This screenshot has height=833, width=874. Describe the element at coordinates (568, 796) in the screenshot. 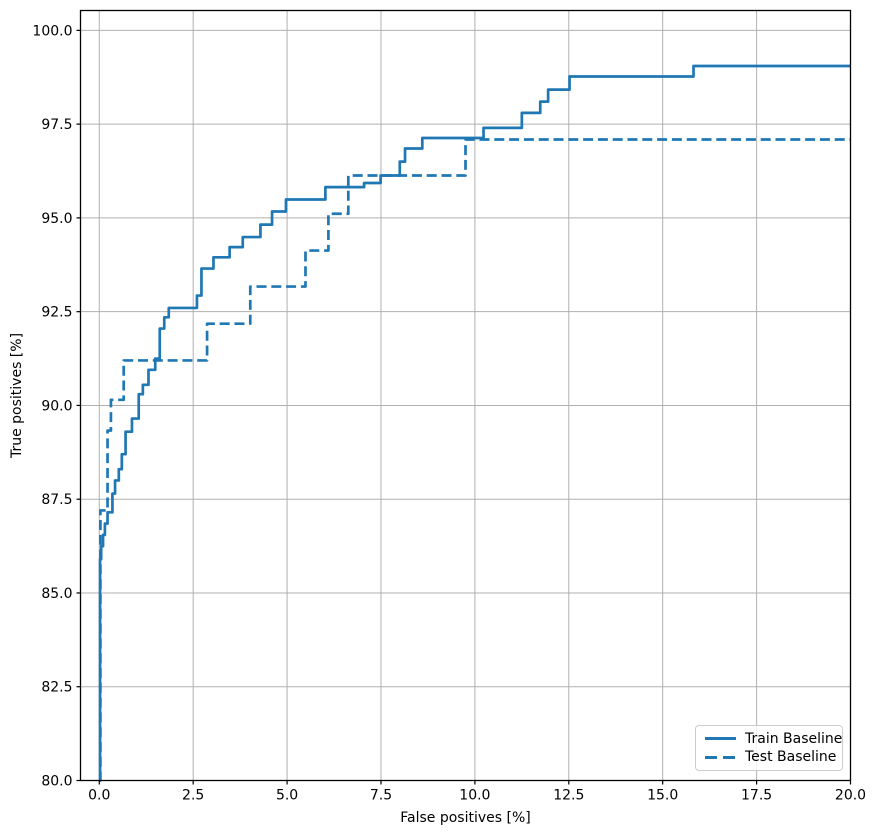

I see `x-tick-label: 12.5` at that location.